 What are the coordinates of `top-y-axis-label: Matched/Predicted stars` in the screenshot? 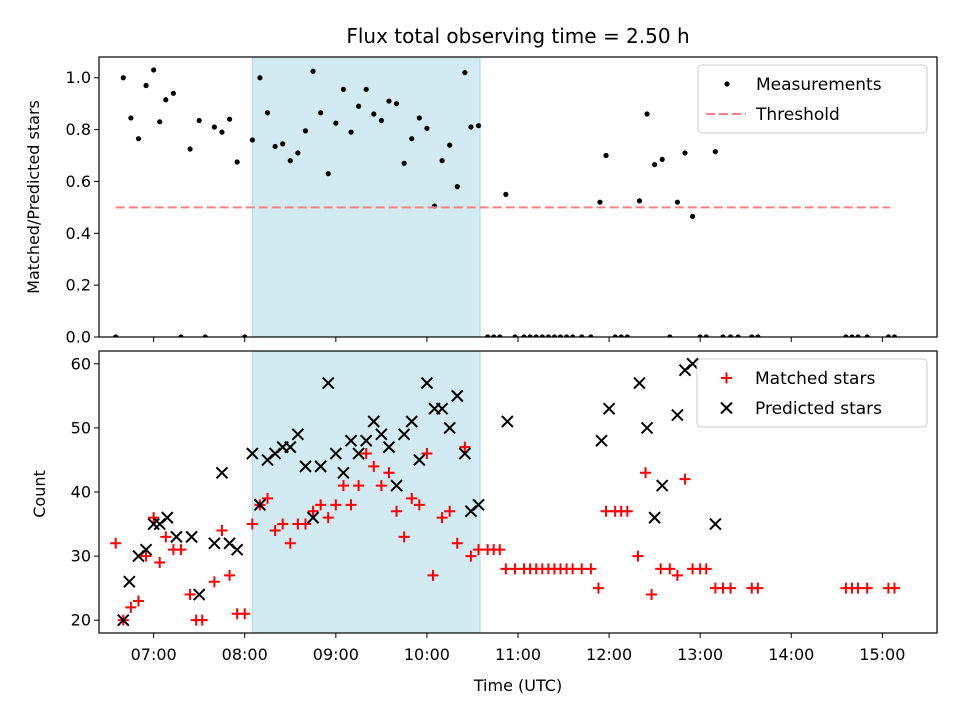 It's located at (33, 197).